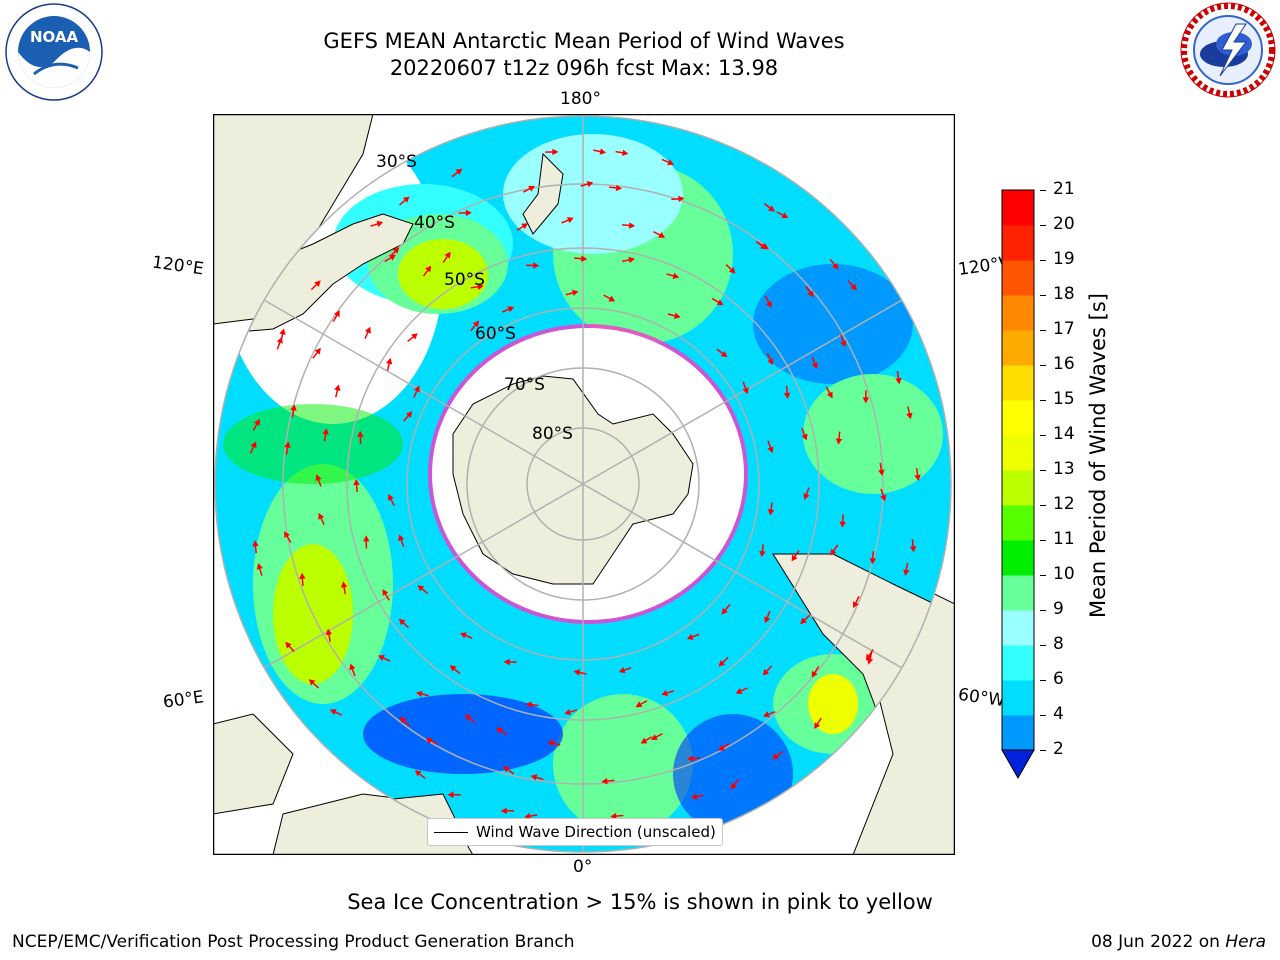  Describe the element at coordinates (1058, 609) in the screenshot. I see `colorbar-tick-label: 9` at that location.